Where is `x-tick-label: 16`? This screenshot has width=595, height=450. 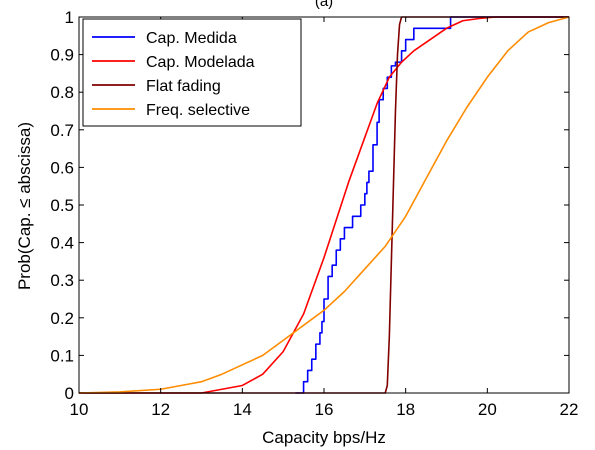 x-tick-label: 16 is located at coordinates (324, 409).